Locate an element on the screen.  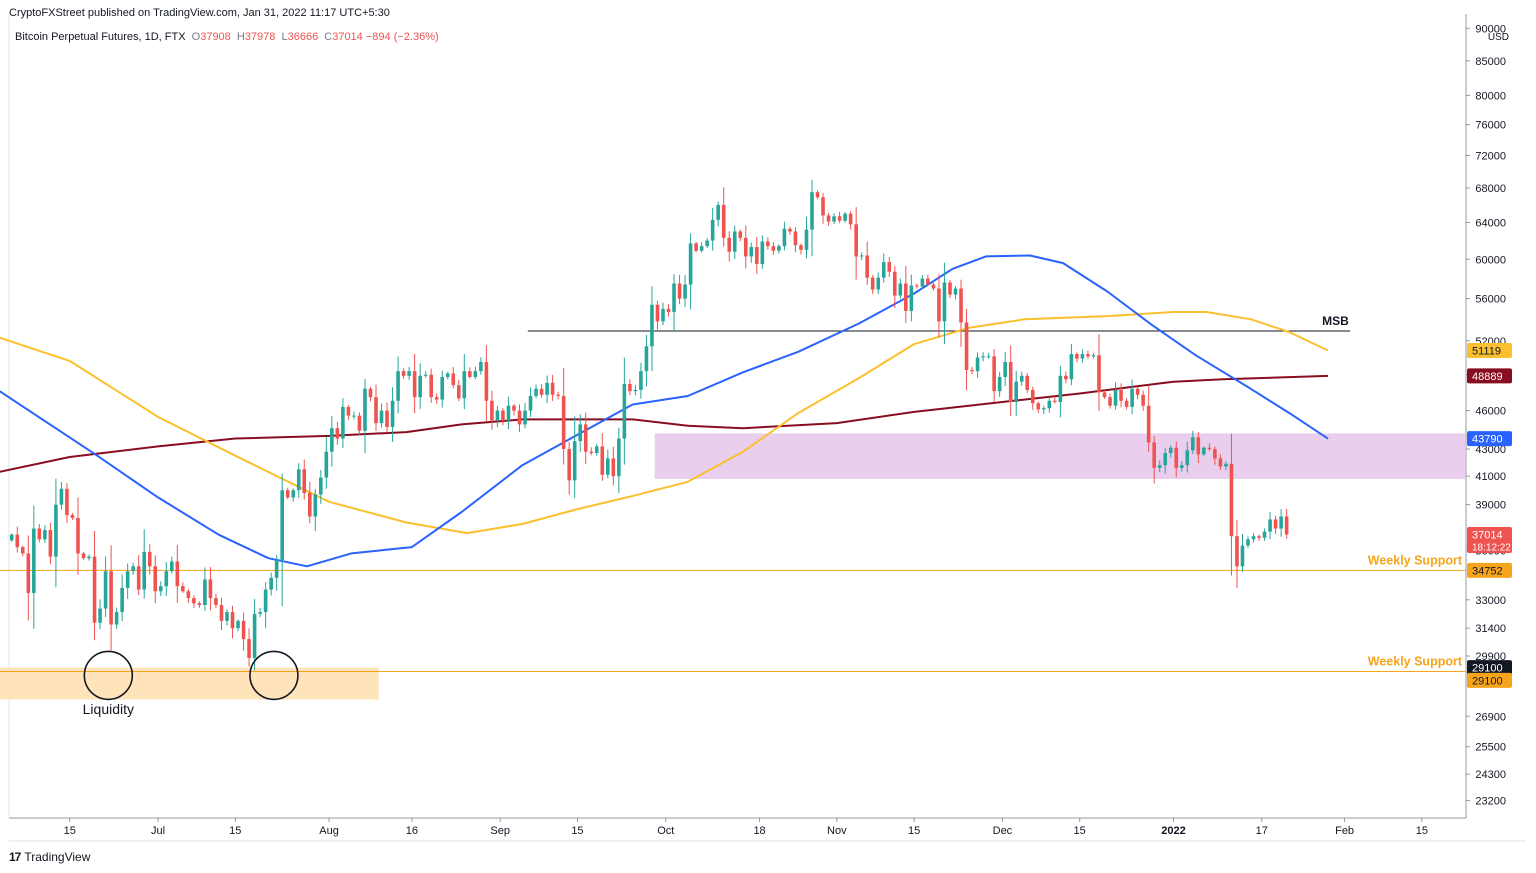
level-label-0: MSB is located at coordinates (1335, 321).